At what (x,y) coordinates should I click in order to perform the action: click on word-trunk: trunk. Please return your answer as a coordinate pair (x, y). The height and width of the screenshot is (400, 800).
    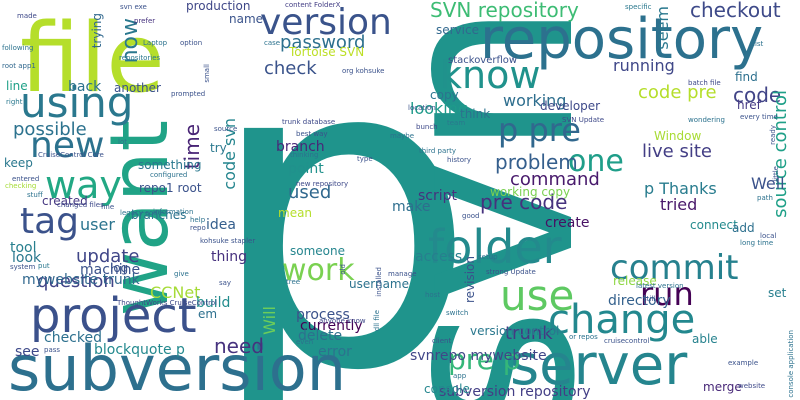
    Looking at the image, I should click on (529, 333).